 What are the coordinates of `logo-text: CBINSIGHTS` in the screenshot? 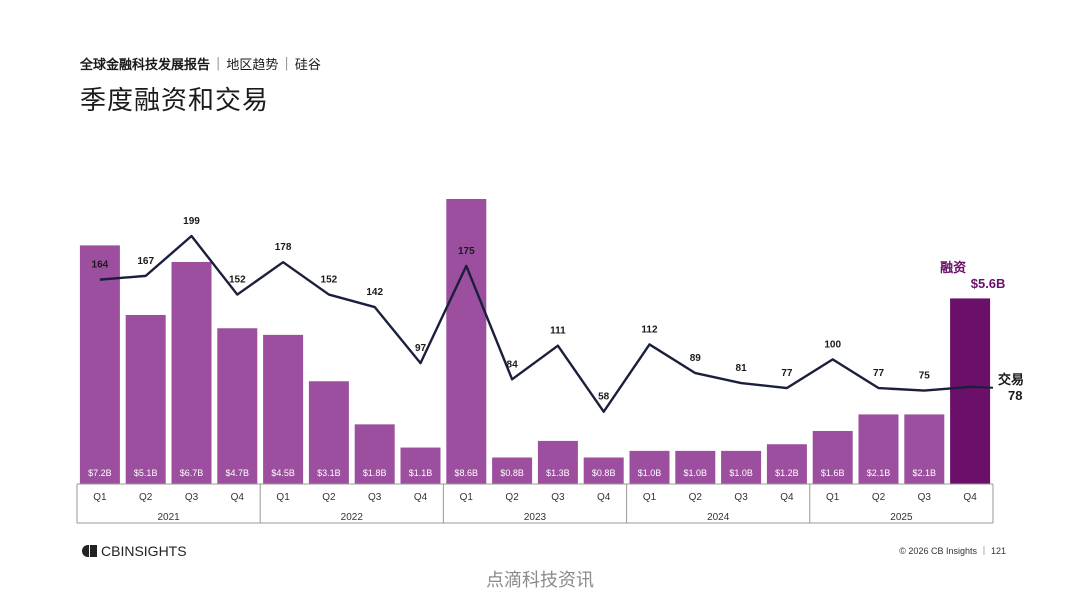 It's located at (144, 551).